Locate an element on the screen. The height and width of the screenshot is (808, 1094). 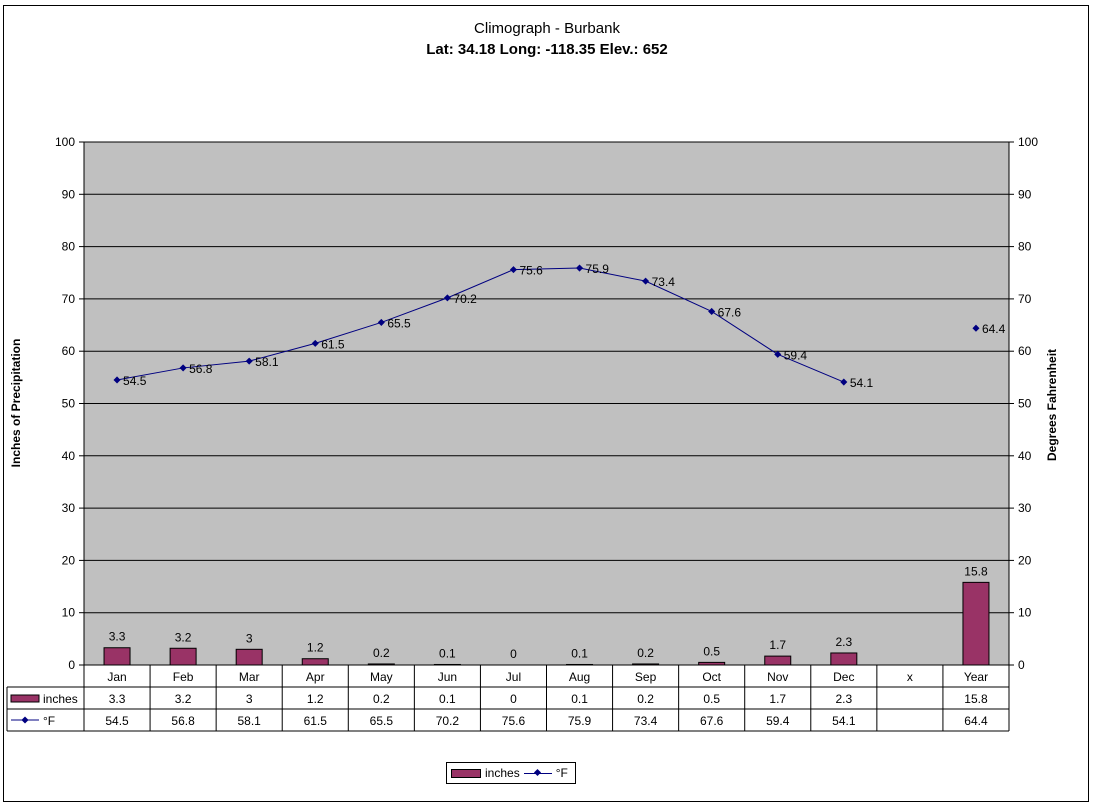
y-tick-label: 40 is located at coordinates (69, 456).